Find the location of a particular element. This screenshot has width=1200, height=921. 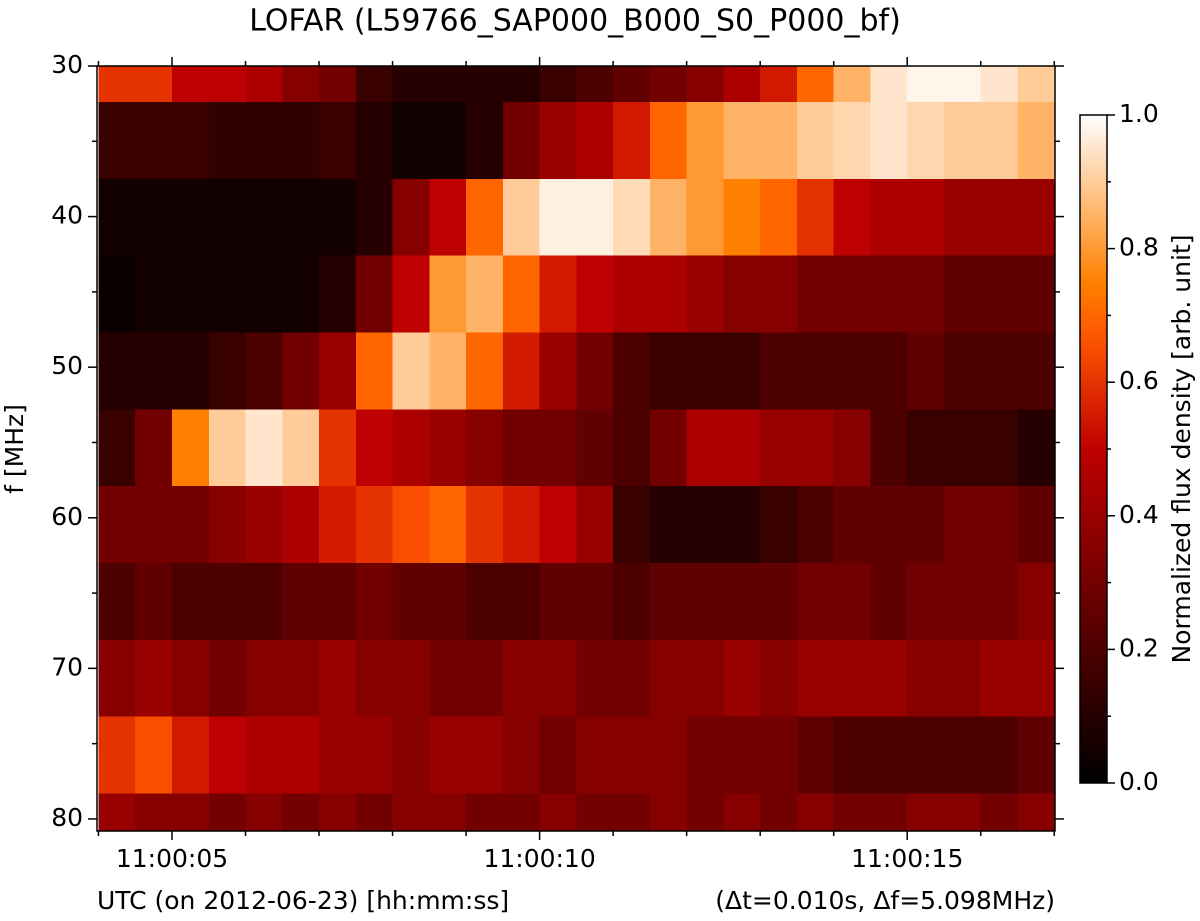

y-tick-label: 60 is located at coordinates (67, 516).